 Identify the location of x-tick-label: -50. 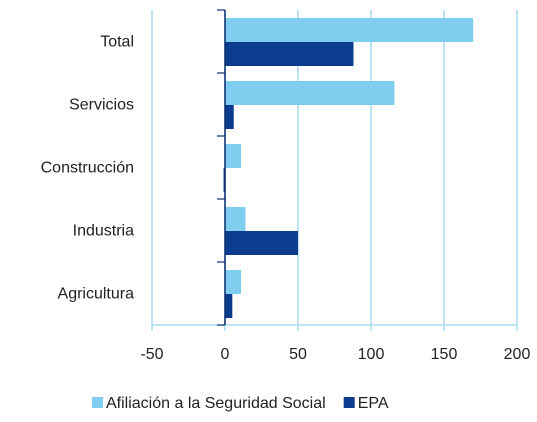
(151, 354).